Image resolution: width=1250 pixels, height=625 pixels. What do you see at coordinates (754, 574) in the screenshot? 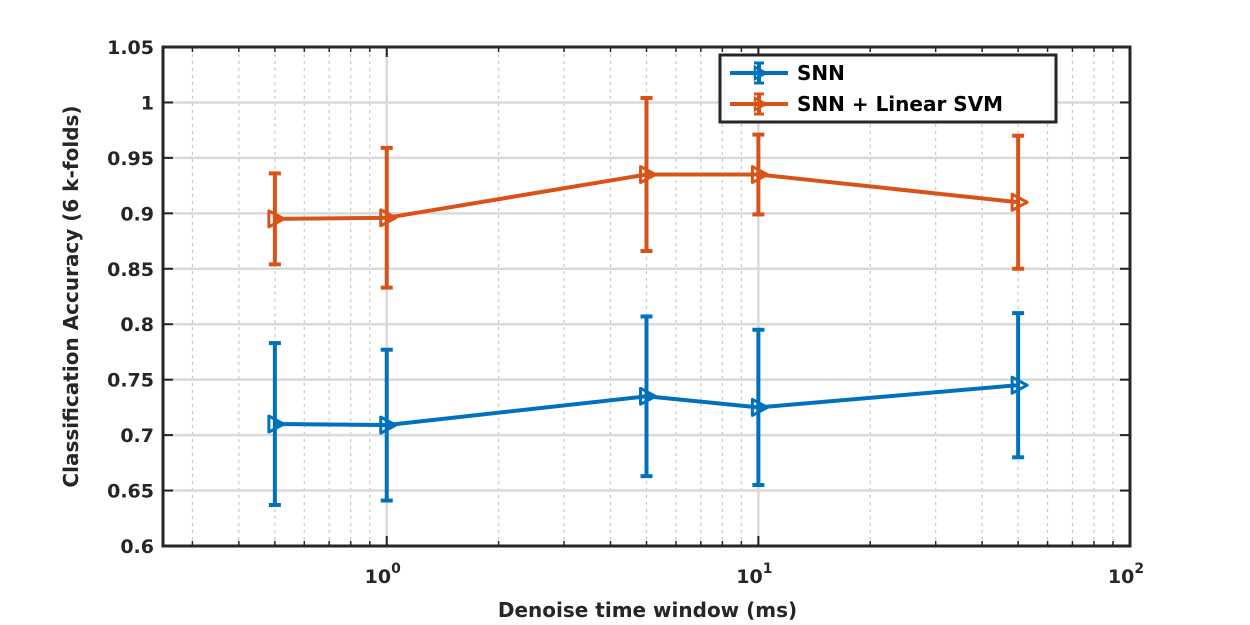
I see `x-tick-label: 10¹` at bounding box center [754, 574].